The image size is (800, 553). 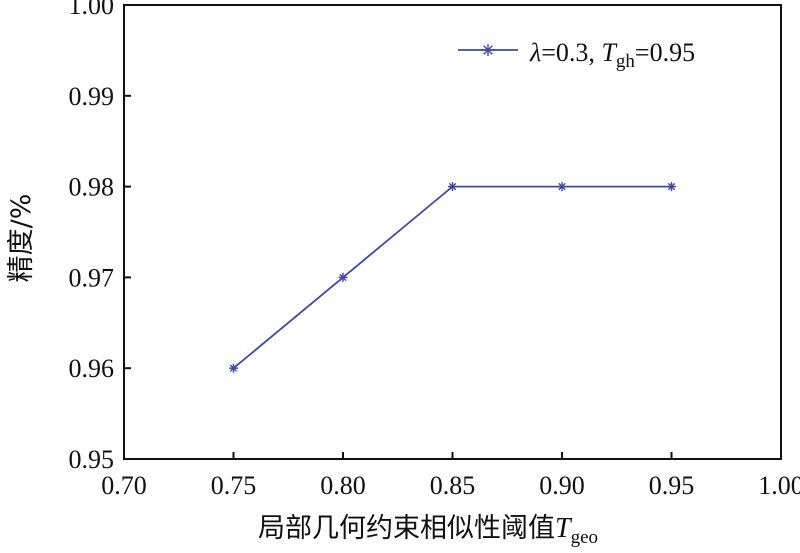 What do you see at coordinates (672, 485) in the screenshot?
I see `x-tick-label: 0.95` at bounding box center [672, 485].